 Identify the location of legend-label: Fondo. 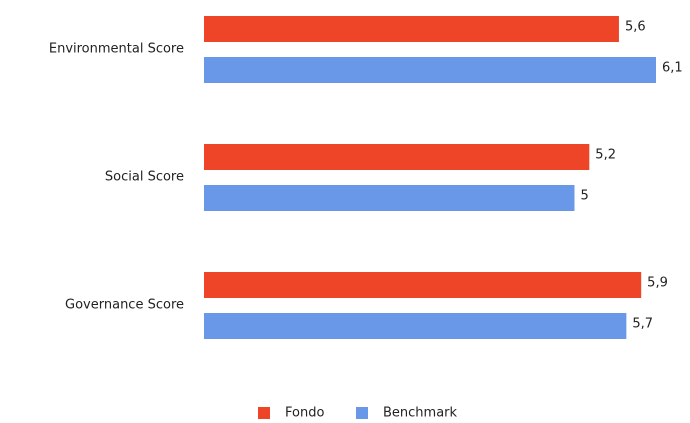
(304, 413).